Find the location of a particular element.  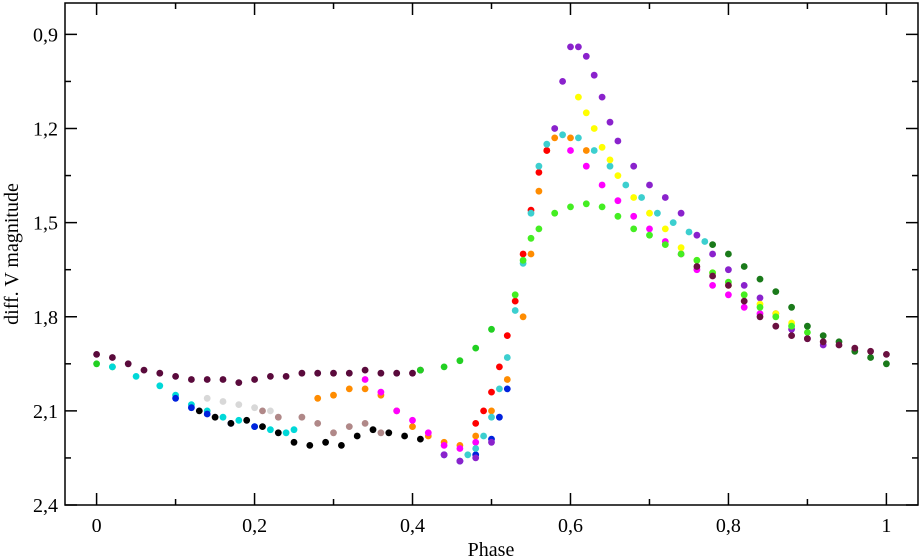

y-axis-tick-labels: 0,9 1,2 1,5 1,8 2,1 2,4 is located at coordinates (45, 270).